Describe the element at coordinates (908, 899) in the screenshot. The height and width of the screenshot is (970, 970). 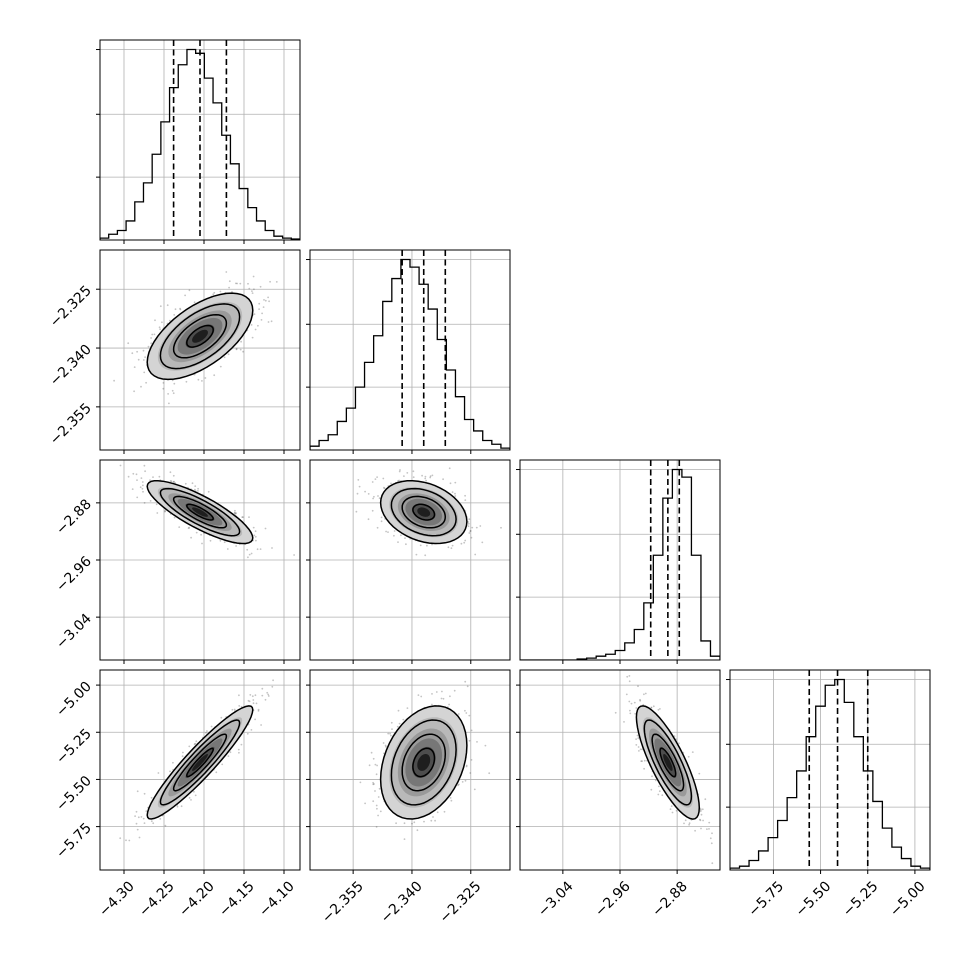
I see `x-tick-label: −5.00` at that location.